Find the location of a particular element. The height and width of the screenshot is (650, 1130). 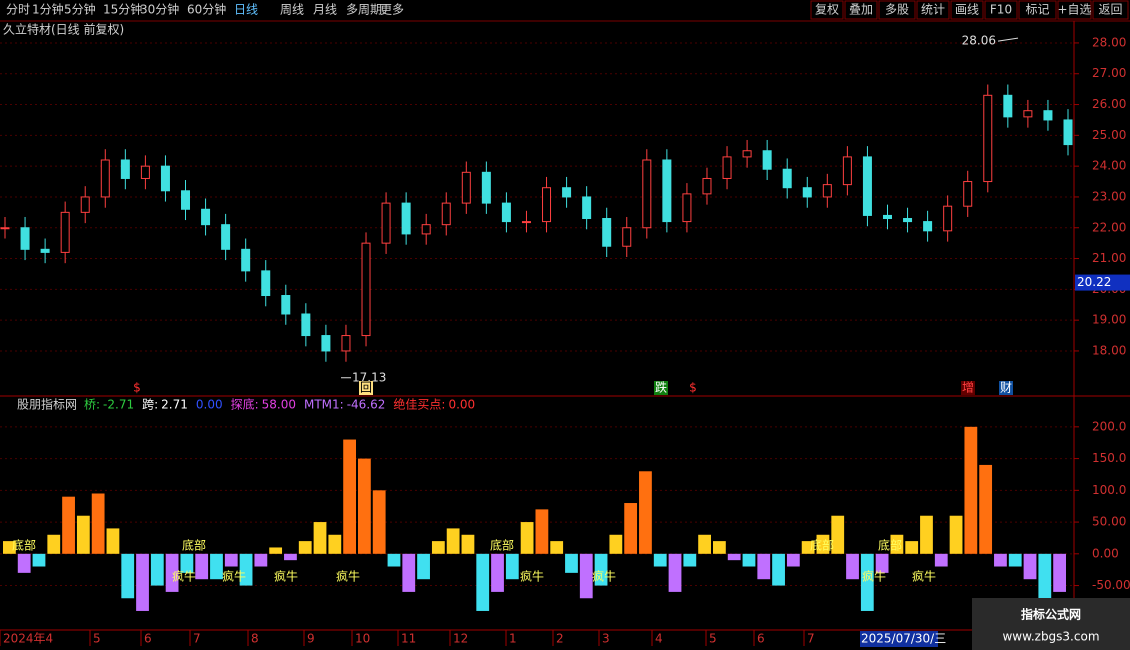

y-tick-label: 25.00 is located at coordinates (1109, 135).